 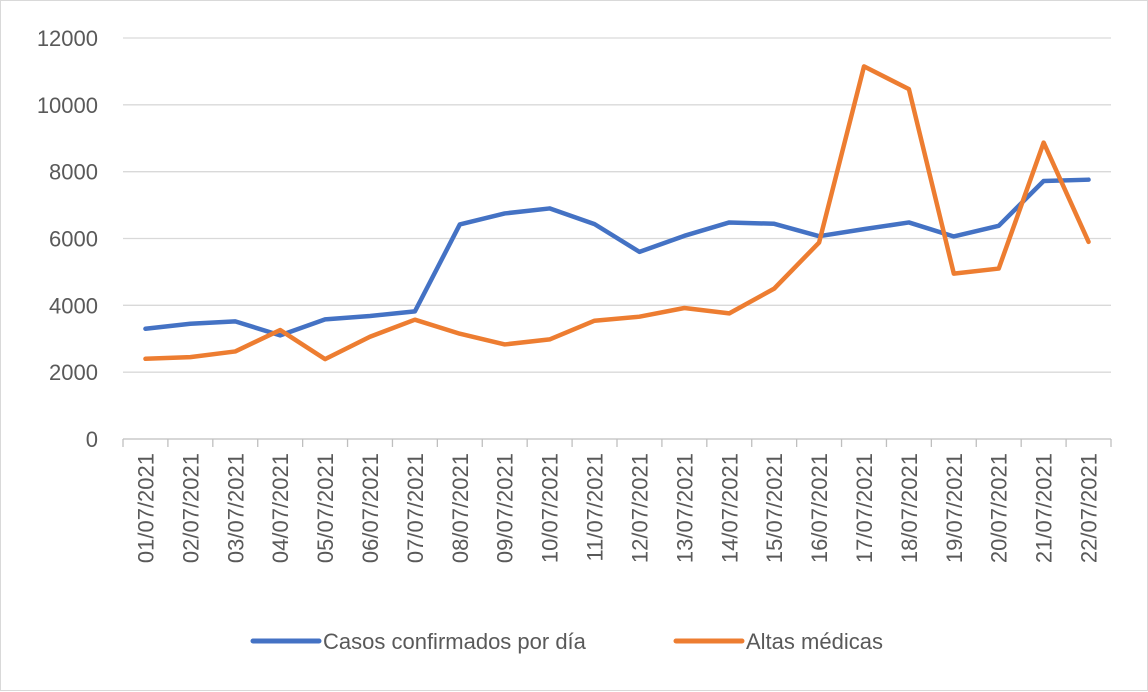 I want to click on x-tick-label: 11/07/2021, so click(x=595, y=507).